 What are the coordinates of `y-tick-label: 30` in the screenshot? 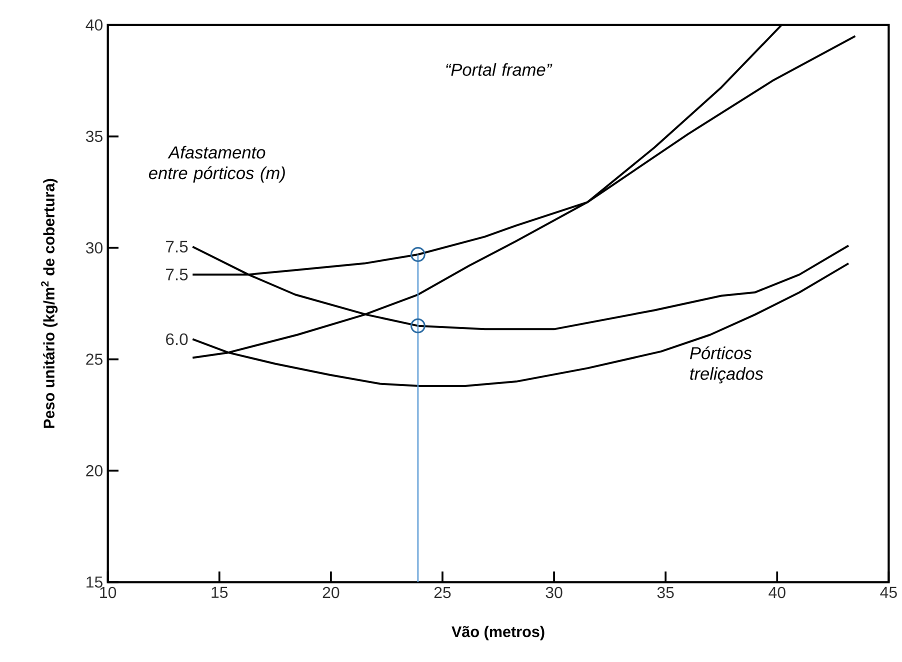 It's located at (94, 248).